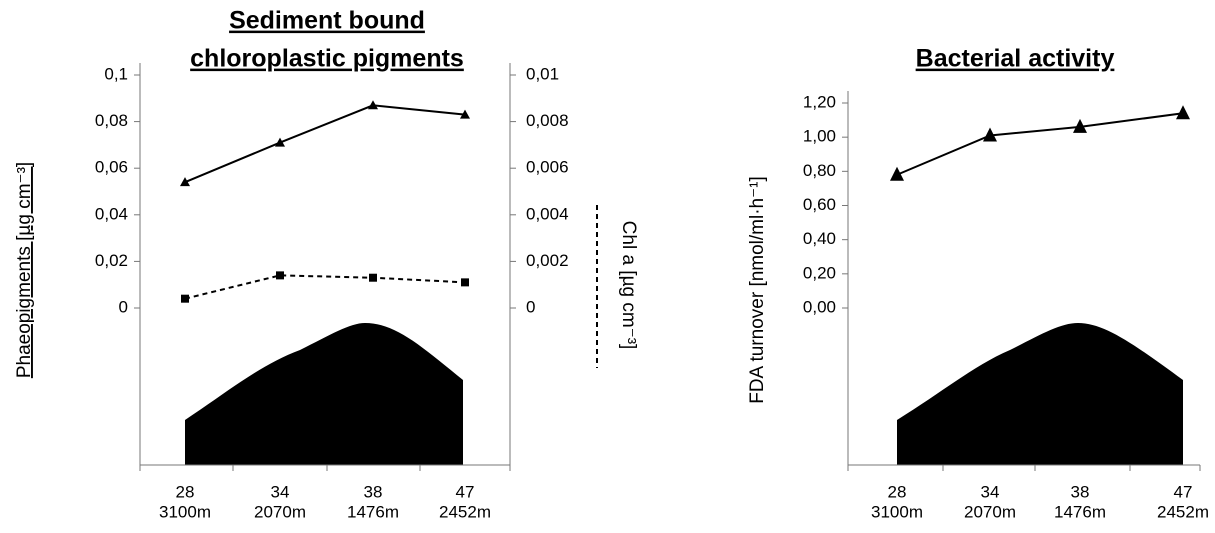 The width and height of the screenshot is (1215, 533). What do you see at coordinates (819, 170) in the screenshot?
I see `y-tick-label: 0,80` at bounding box center [819, 170].